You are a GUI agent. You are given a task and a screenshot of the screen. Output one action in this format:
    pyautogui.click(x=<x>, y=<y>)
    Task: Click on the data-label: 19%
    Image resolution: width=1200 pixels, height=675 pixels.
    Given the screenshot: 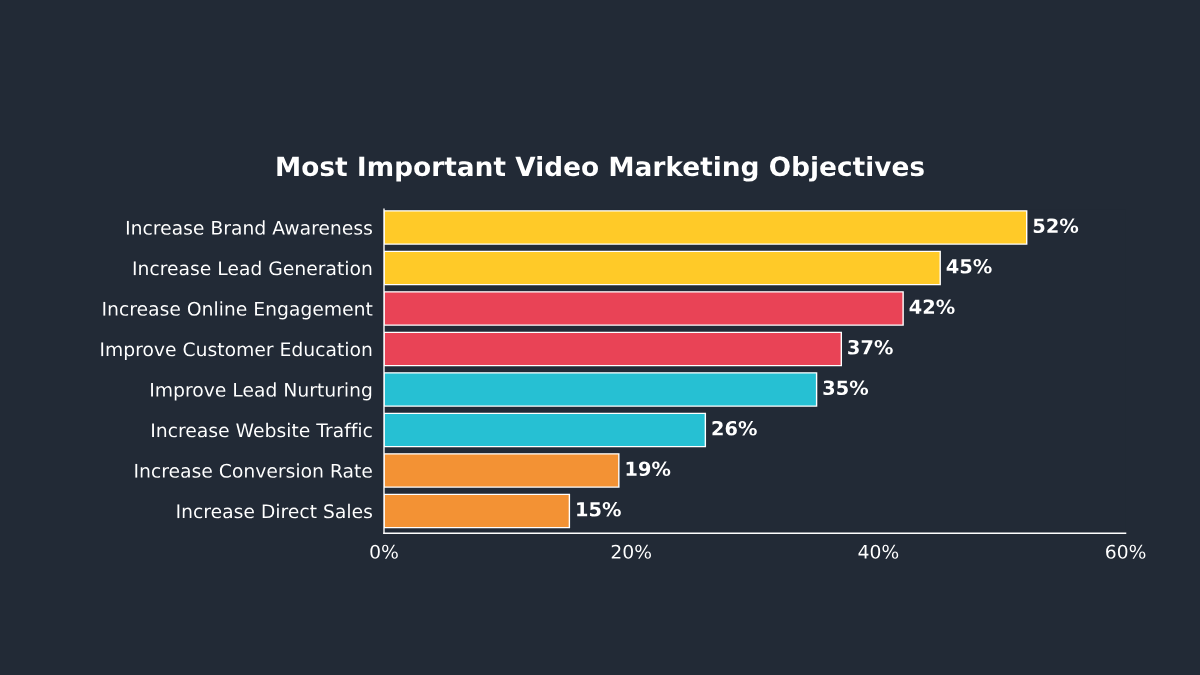 What is the action you would take?
    pyautogui.click(x=648, y=469)
    